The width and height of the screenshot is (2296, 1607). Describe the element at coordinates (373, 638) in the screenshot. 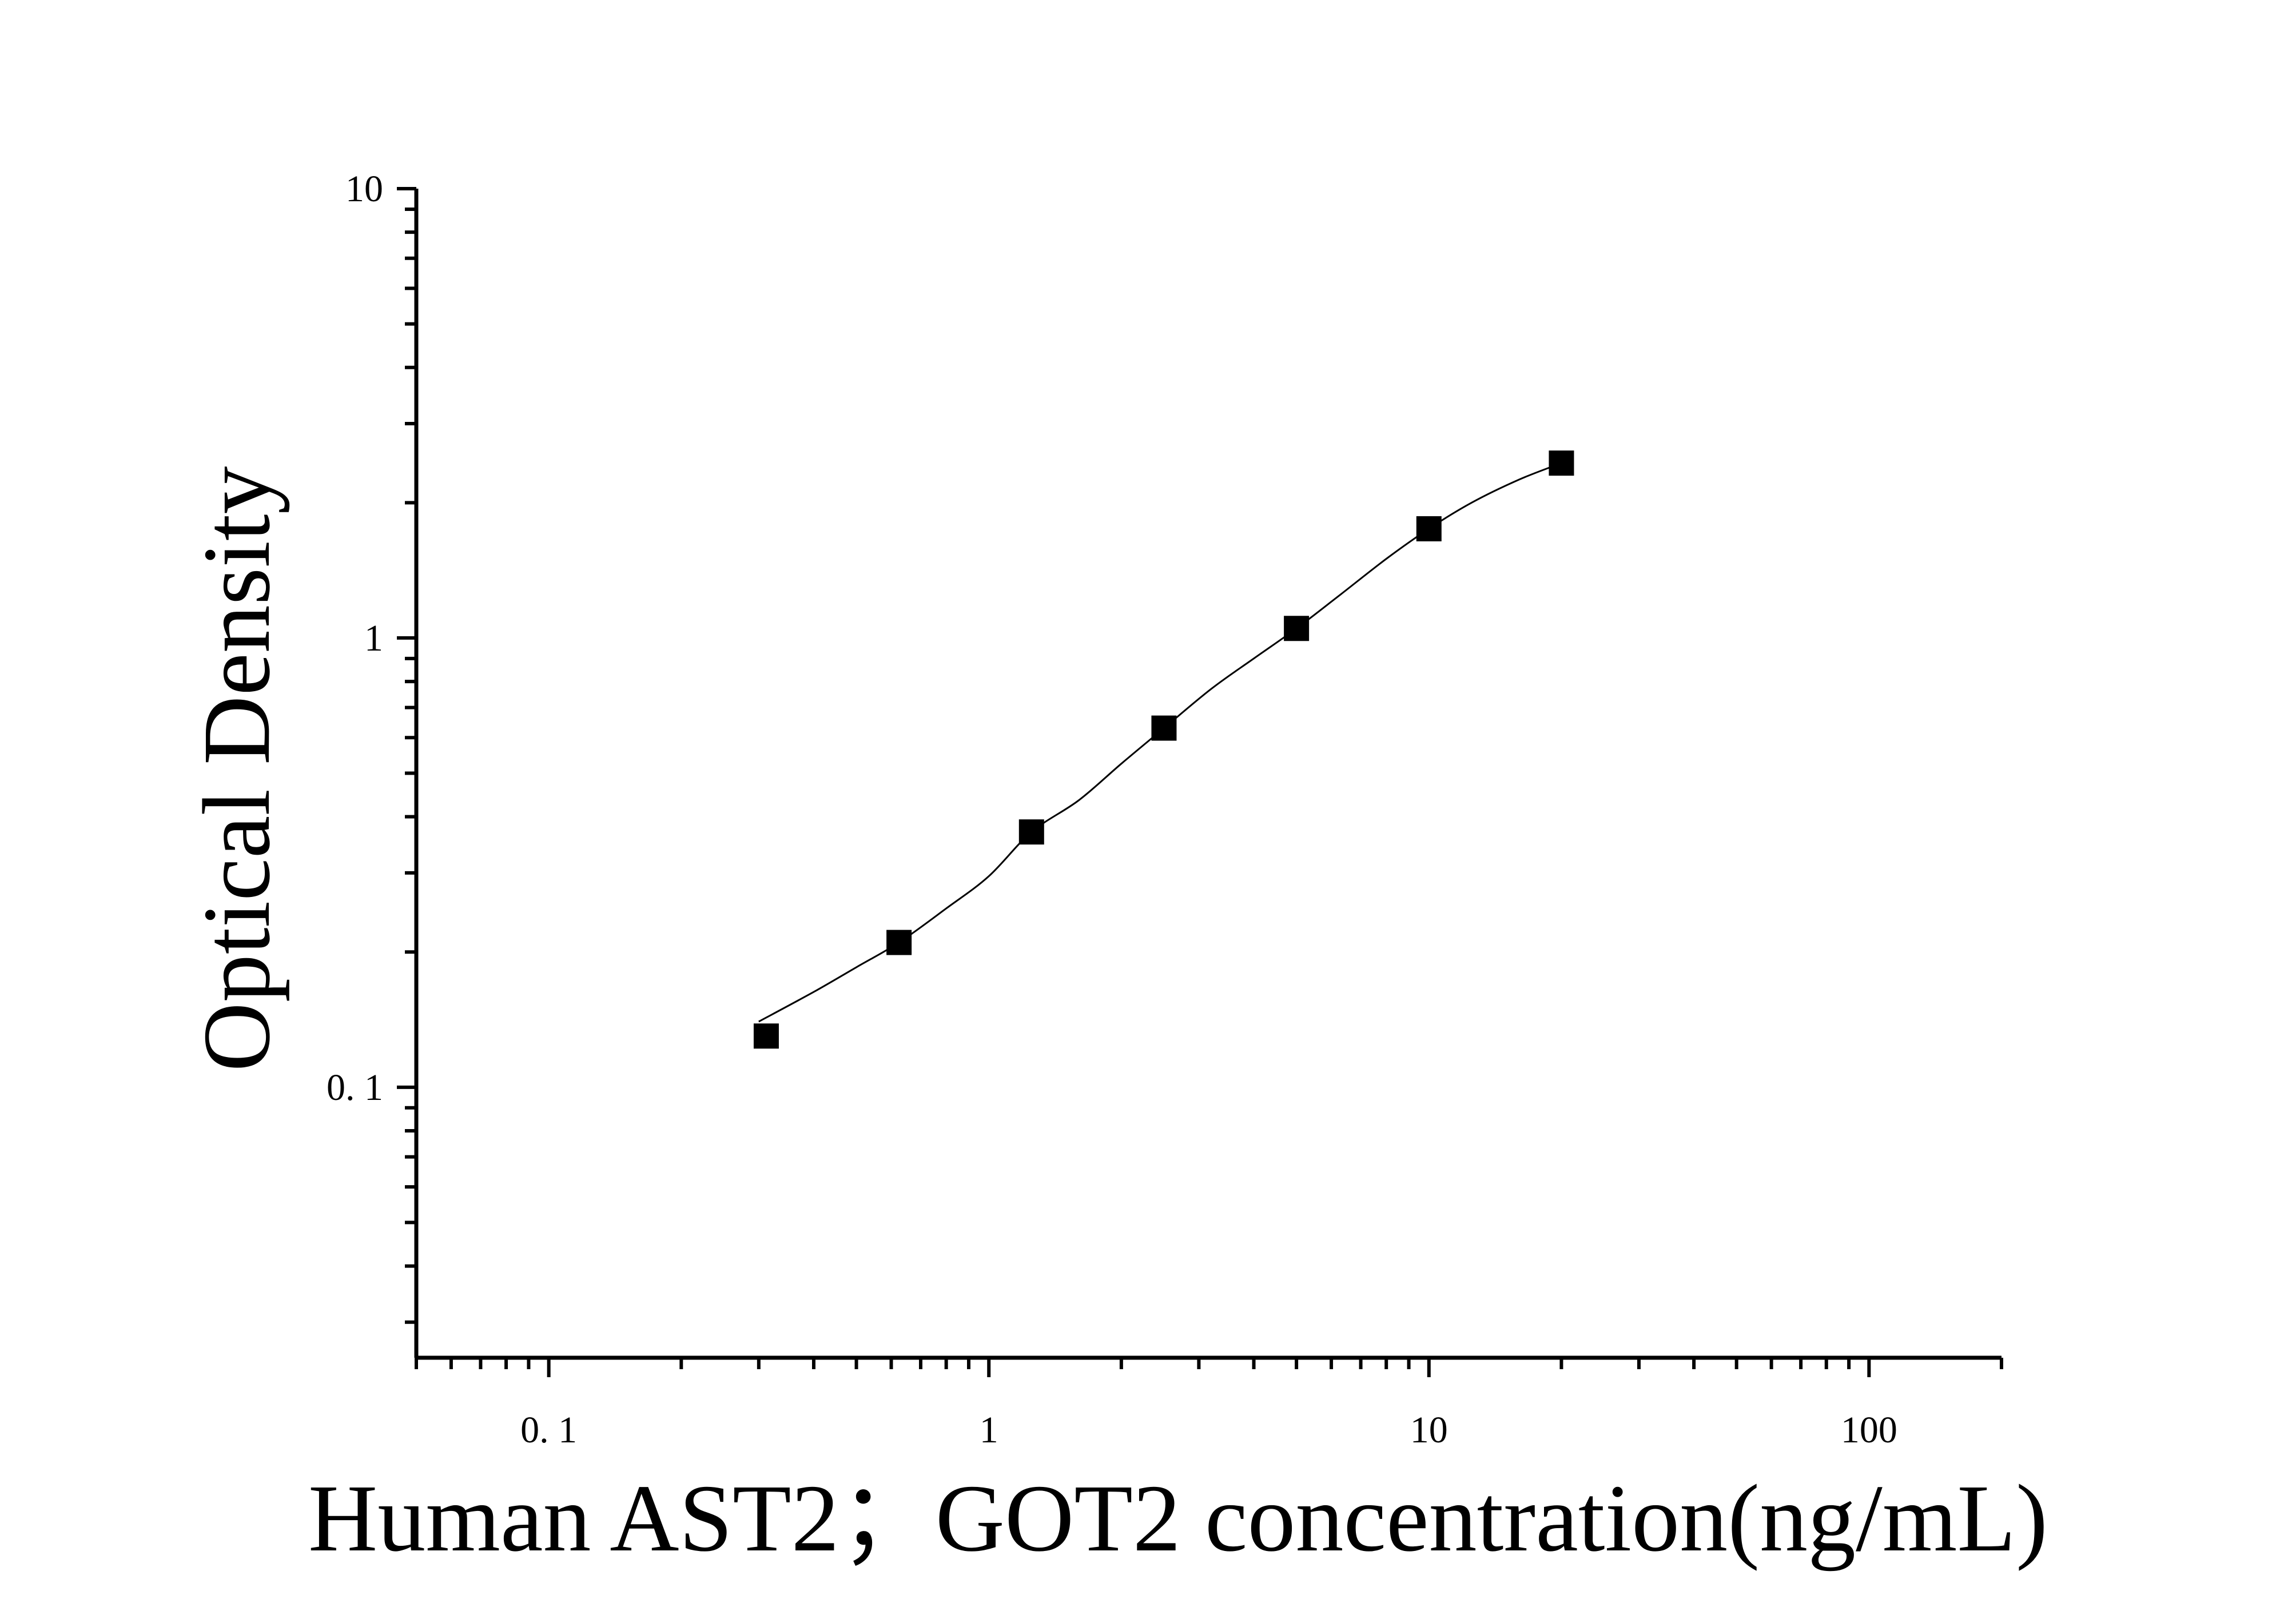

I see `y-tick-label: 1` at that location.